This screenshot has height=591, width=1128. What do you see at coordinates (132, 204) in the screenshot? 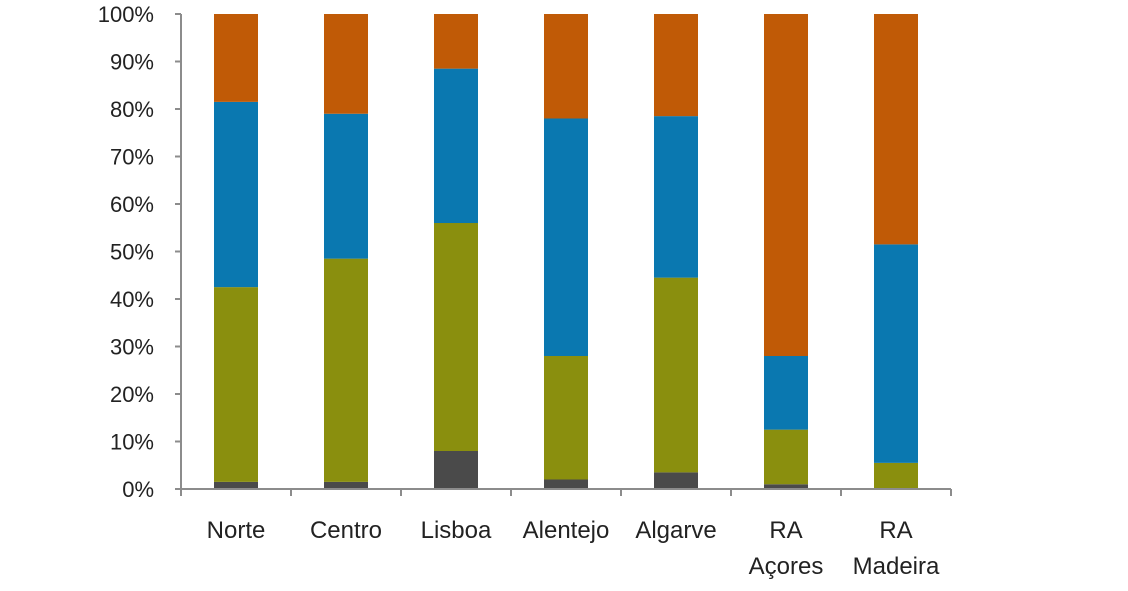
I see `y-tick-label: 60%` at bounding box center [132, 204].